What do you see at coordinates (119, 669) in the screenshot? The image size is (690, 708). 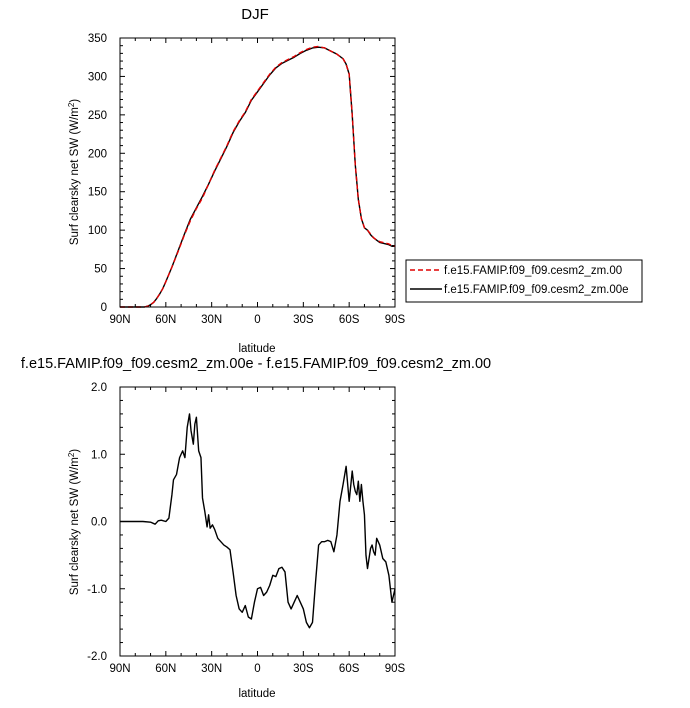 I see `difference-chart-x-tick-label: 90N` at bounding box center [119, 669].